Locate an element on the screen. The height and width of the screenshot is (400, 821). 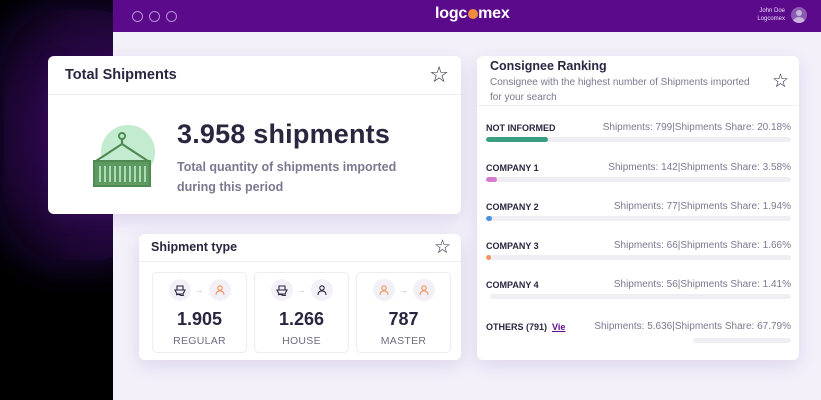
tile-value: 1.905 is located at coordinates (199, 319).